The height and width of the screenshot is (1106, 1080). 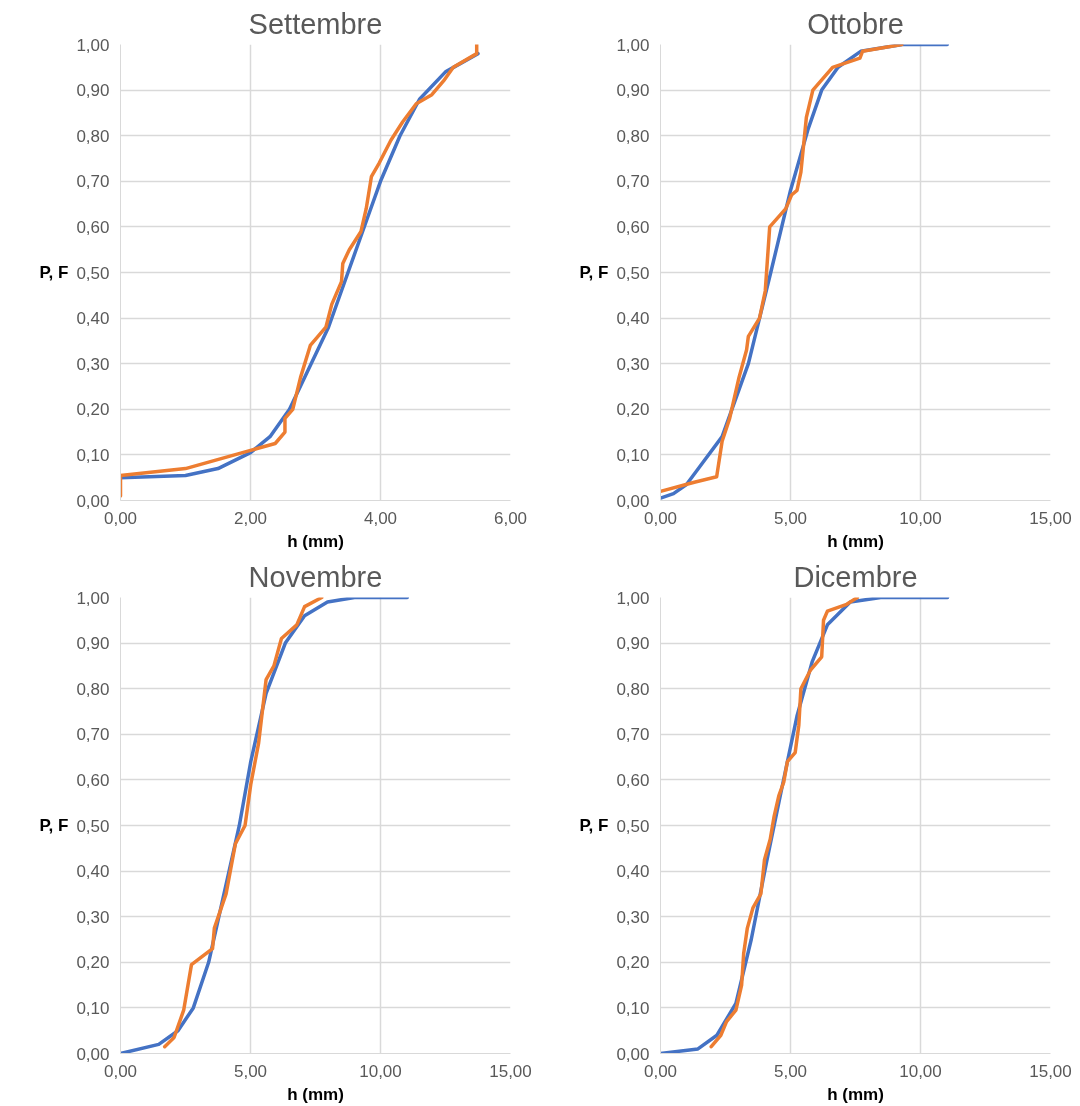 What do you see at coordinates (855, 23) in the screenshot?
I see `chart-title: Ottobre` at bounding box center [855, 23].